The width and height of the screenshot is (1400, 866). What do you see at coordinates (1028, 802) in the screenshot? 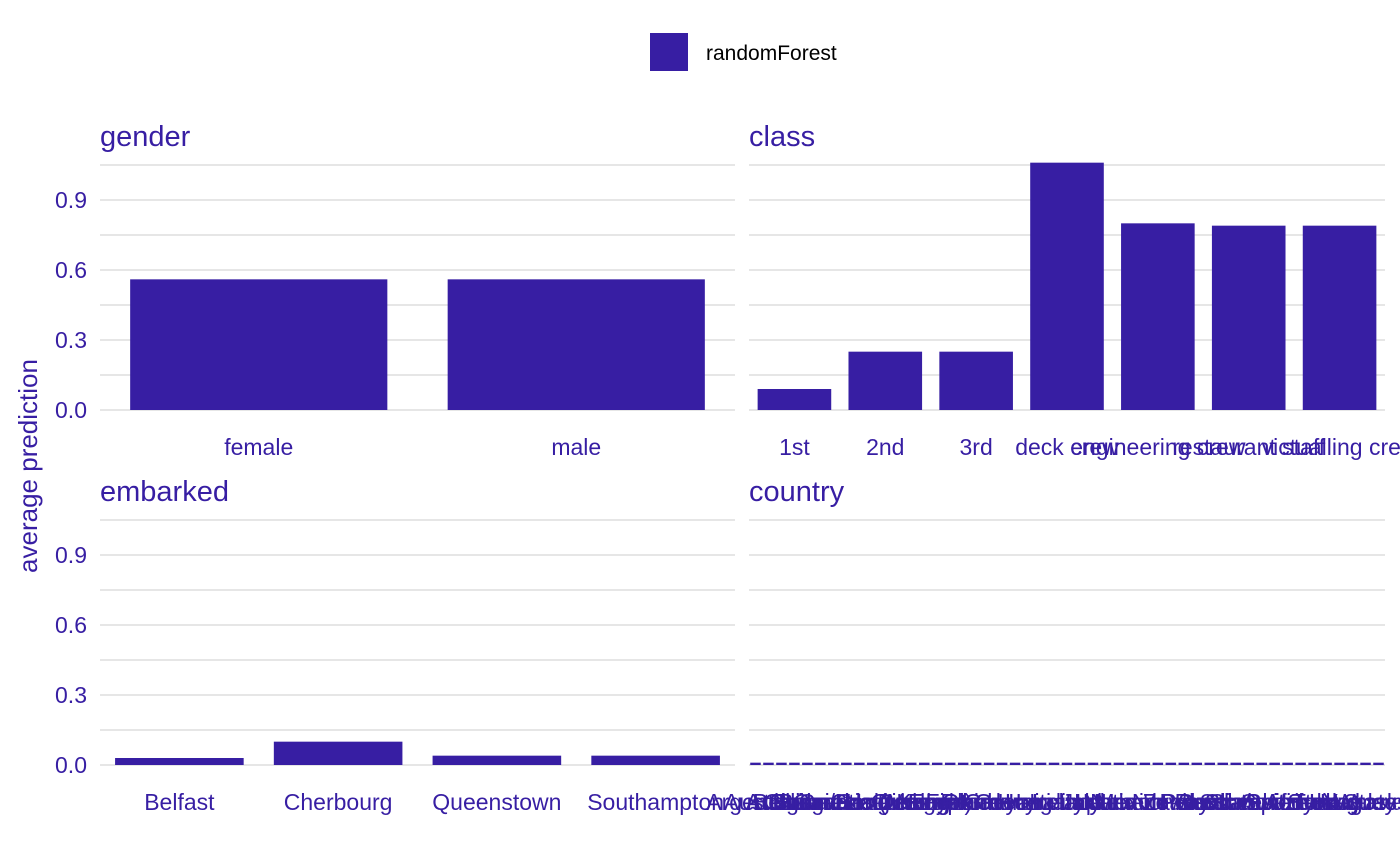
I see `x-tick-label: Haiti` at bounding box center [1028, 802].